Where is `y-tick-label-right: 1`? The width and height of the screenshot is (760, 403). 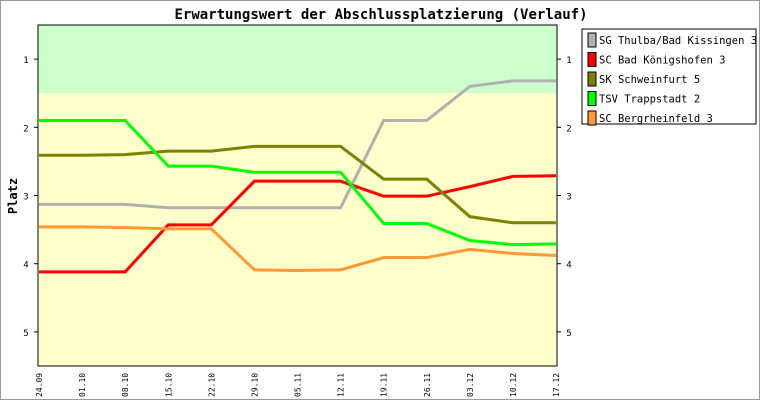
y-tick-label-right: 1 is located at coordinates (568, 61).